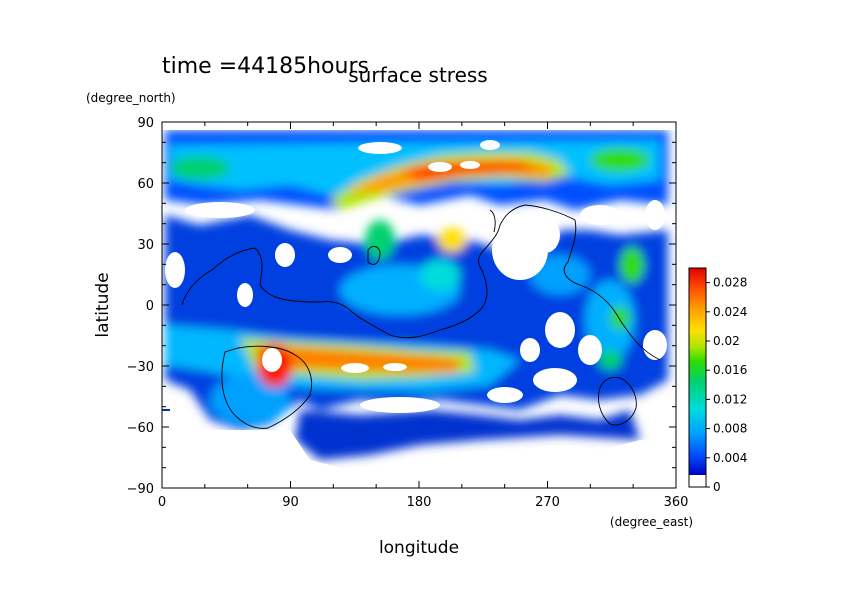  What do you see at coordinates (150, 306) in the screenshot?
I see `y-tick-label: 0` at bounding box center [150, 306].